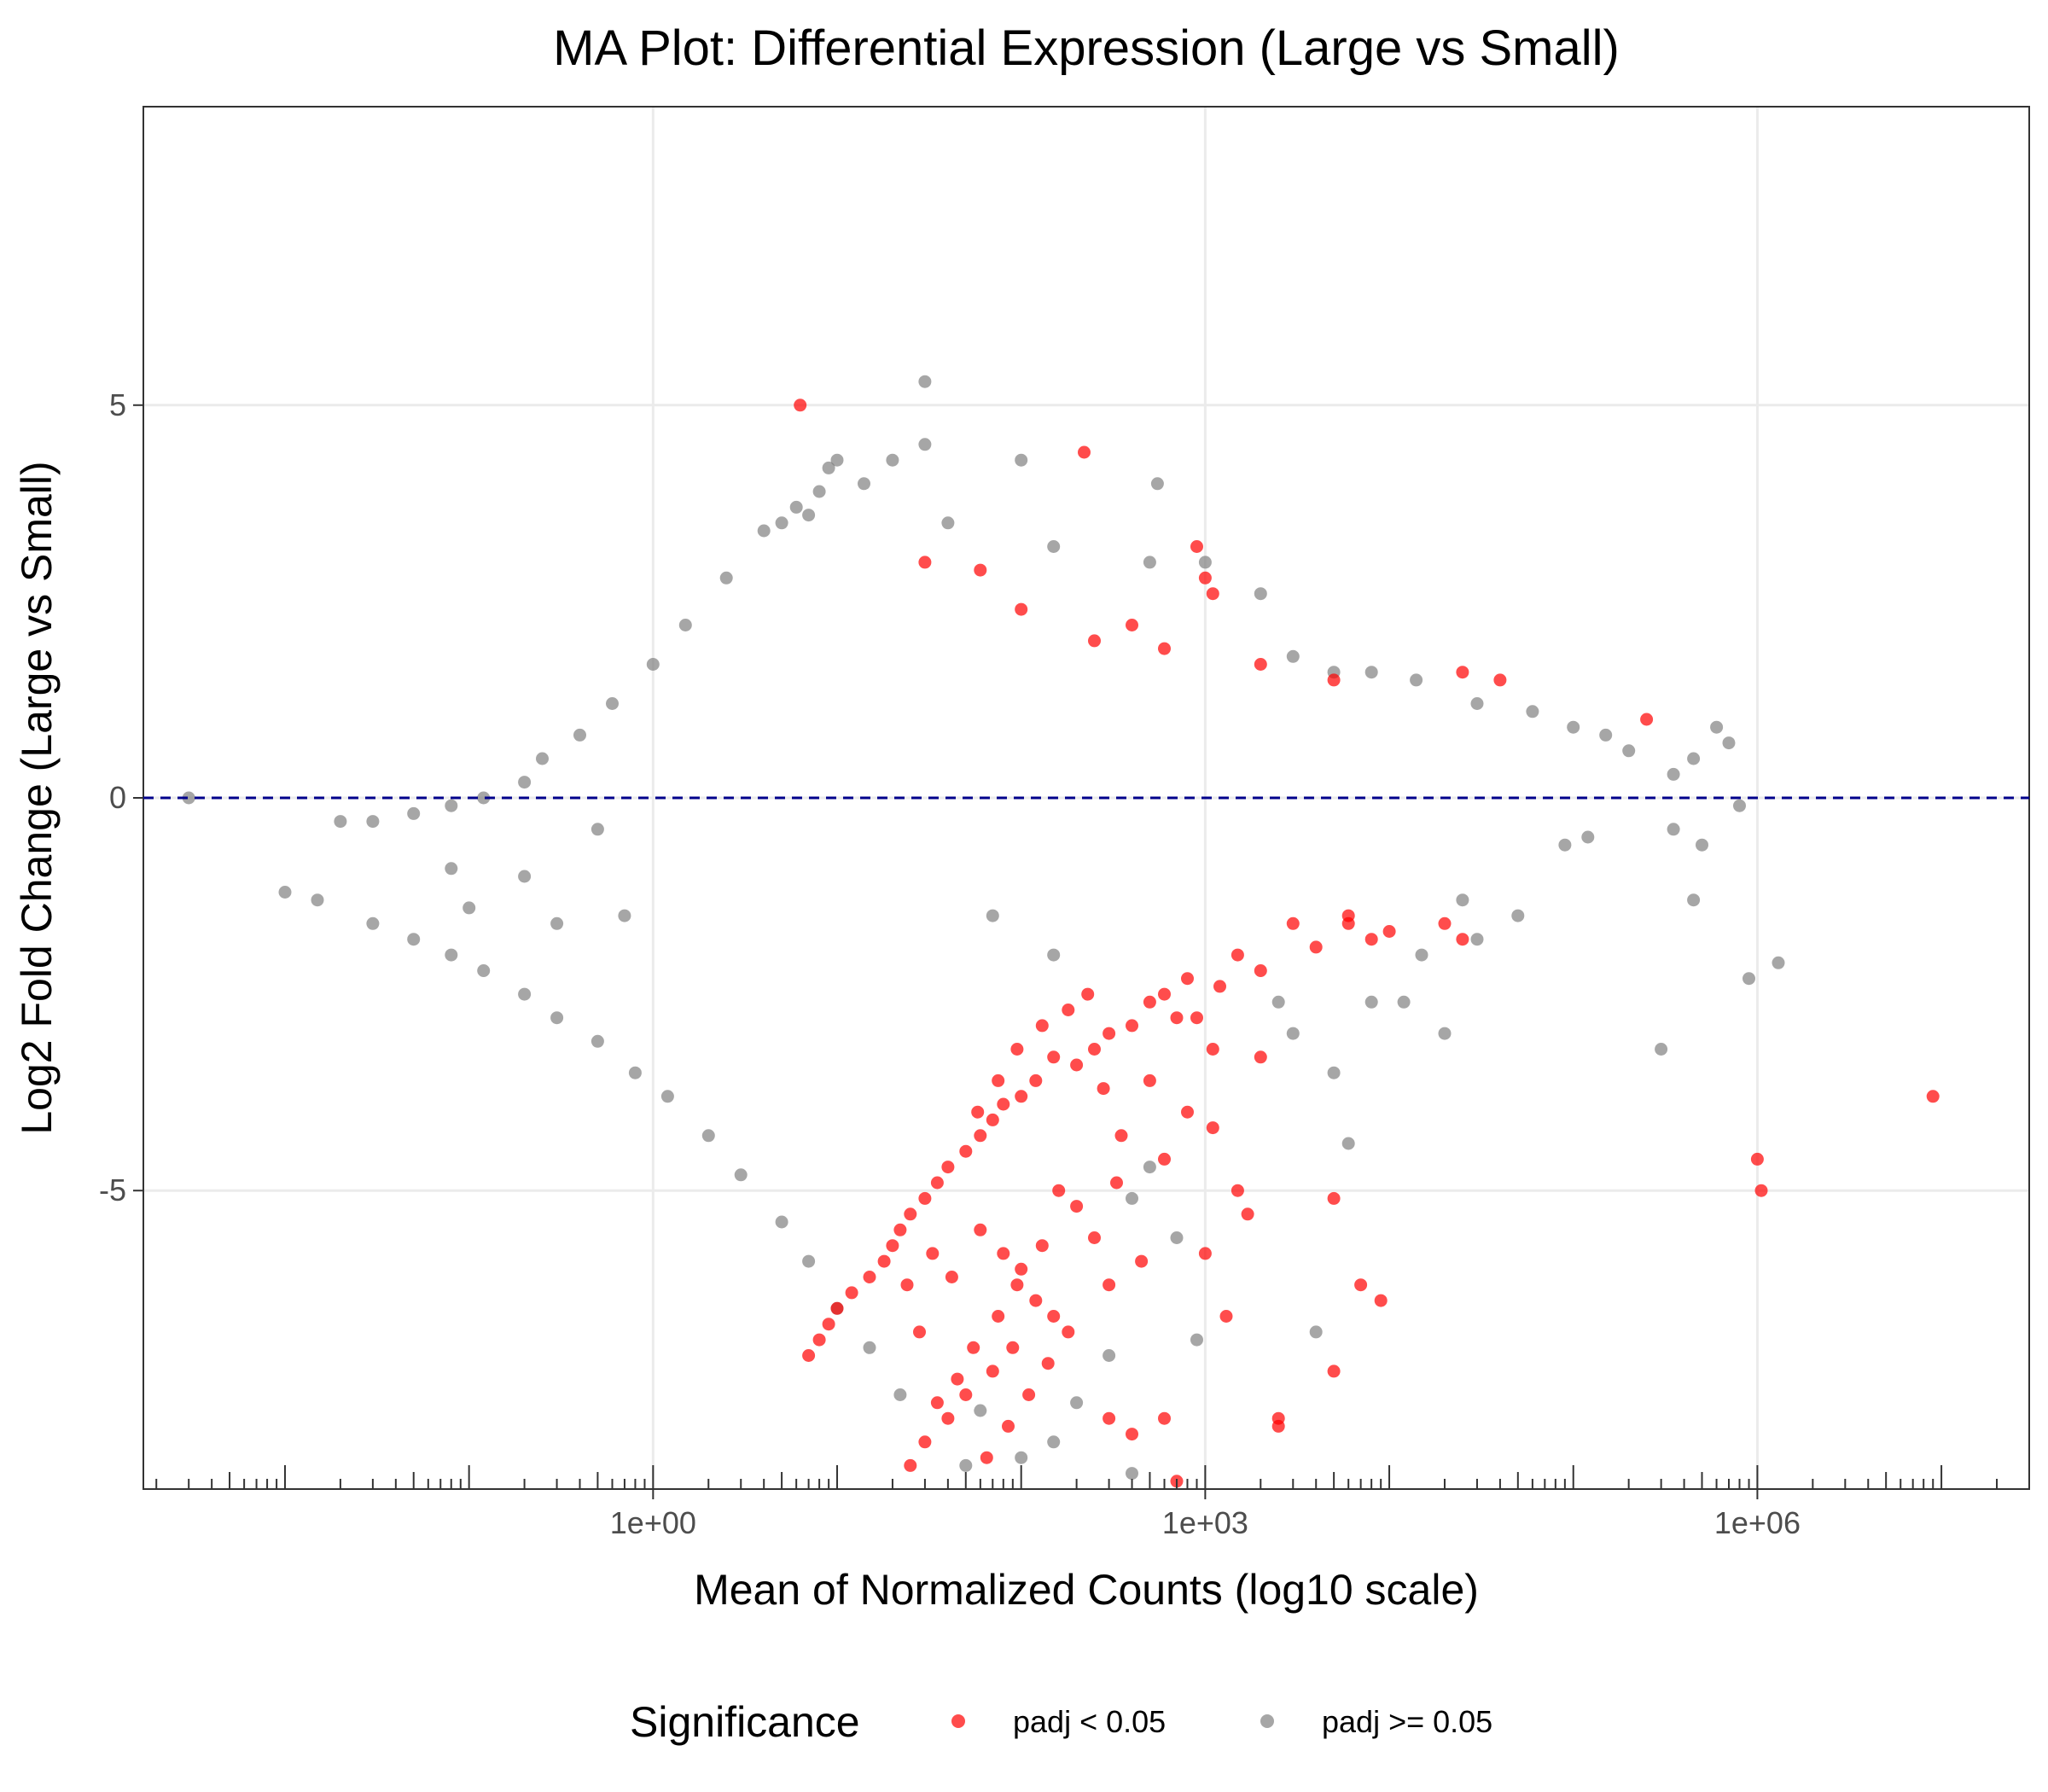 The width and height of the screenshot is (2048, 1792). What do you see at coordinates (653, 1522) in the screenshot?
I see `x-tick-label-0: 1e+00` at bounding box center [653, 1522].